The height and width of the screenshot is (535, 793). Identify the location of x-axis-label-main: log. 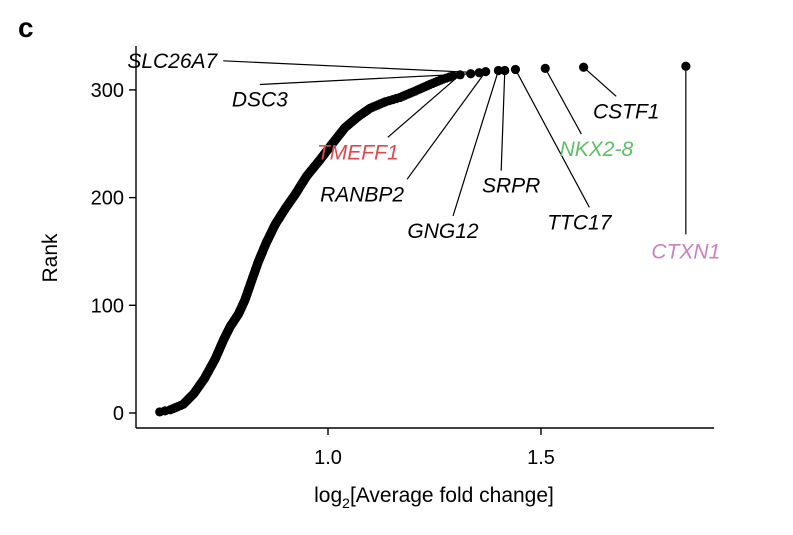
(328, 495).